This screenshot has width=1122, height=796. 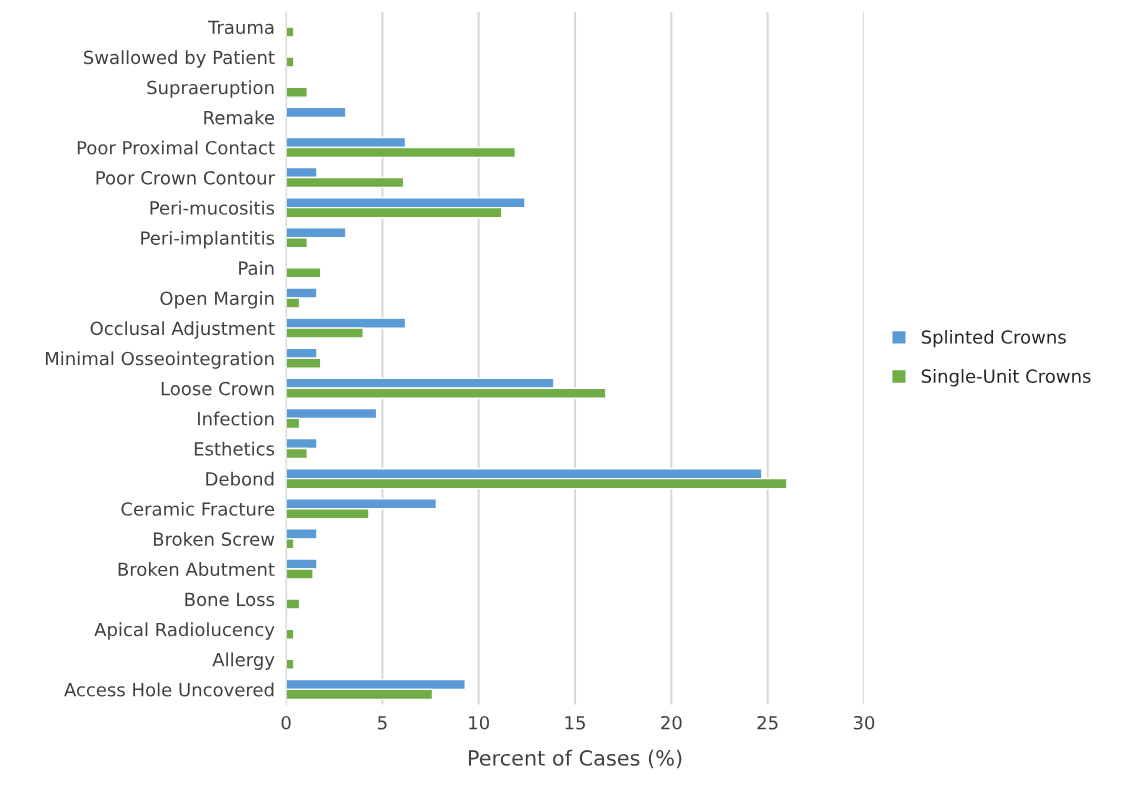 I want to click on y-tick-label: Broken Screw, so click(x=214, y=539).